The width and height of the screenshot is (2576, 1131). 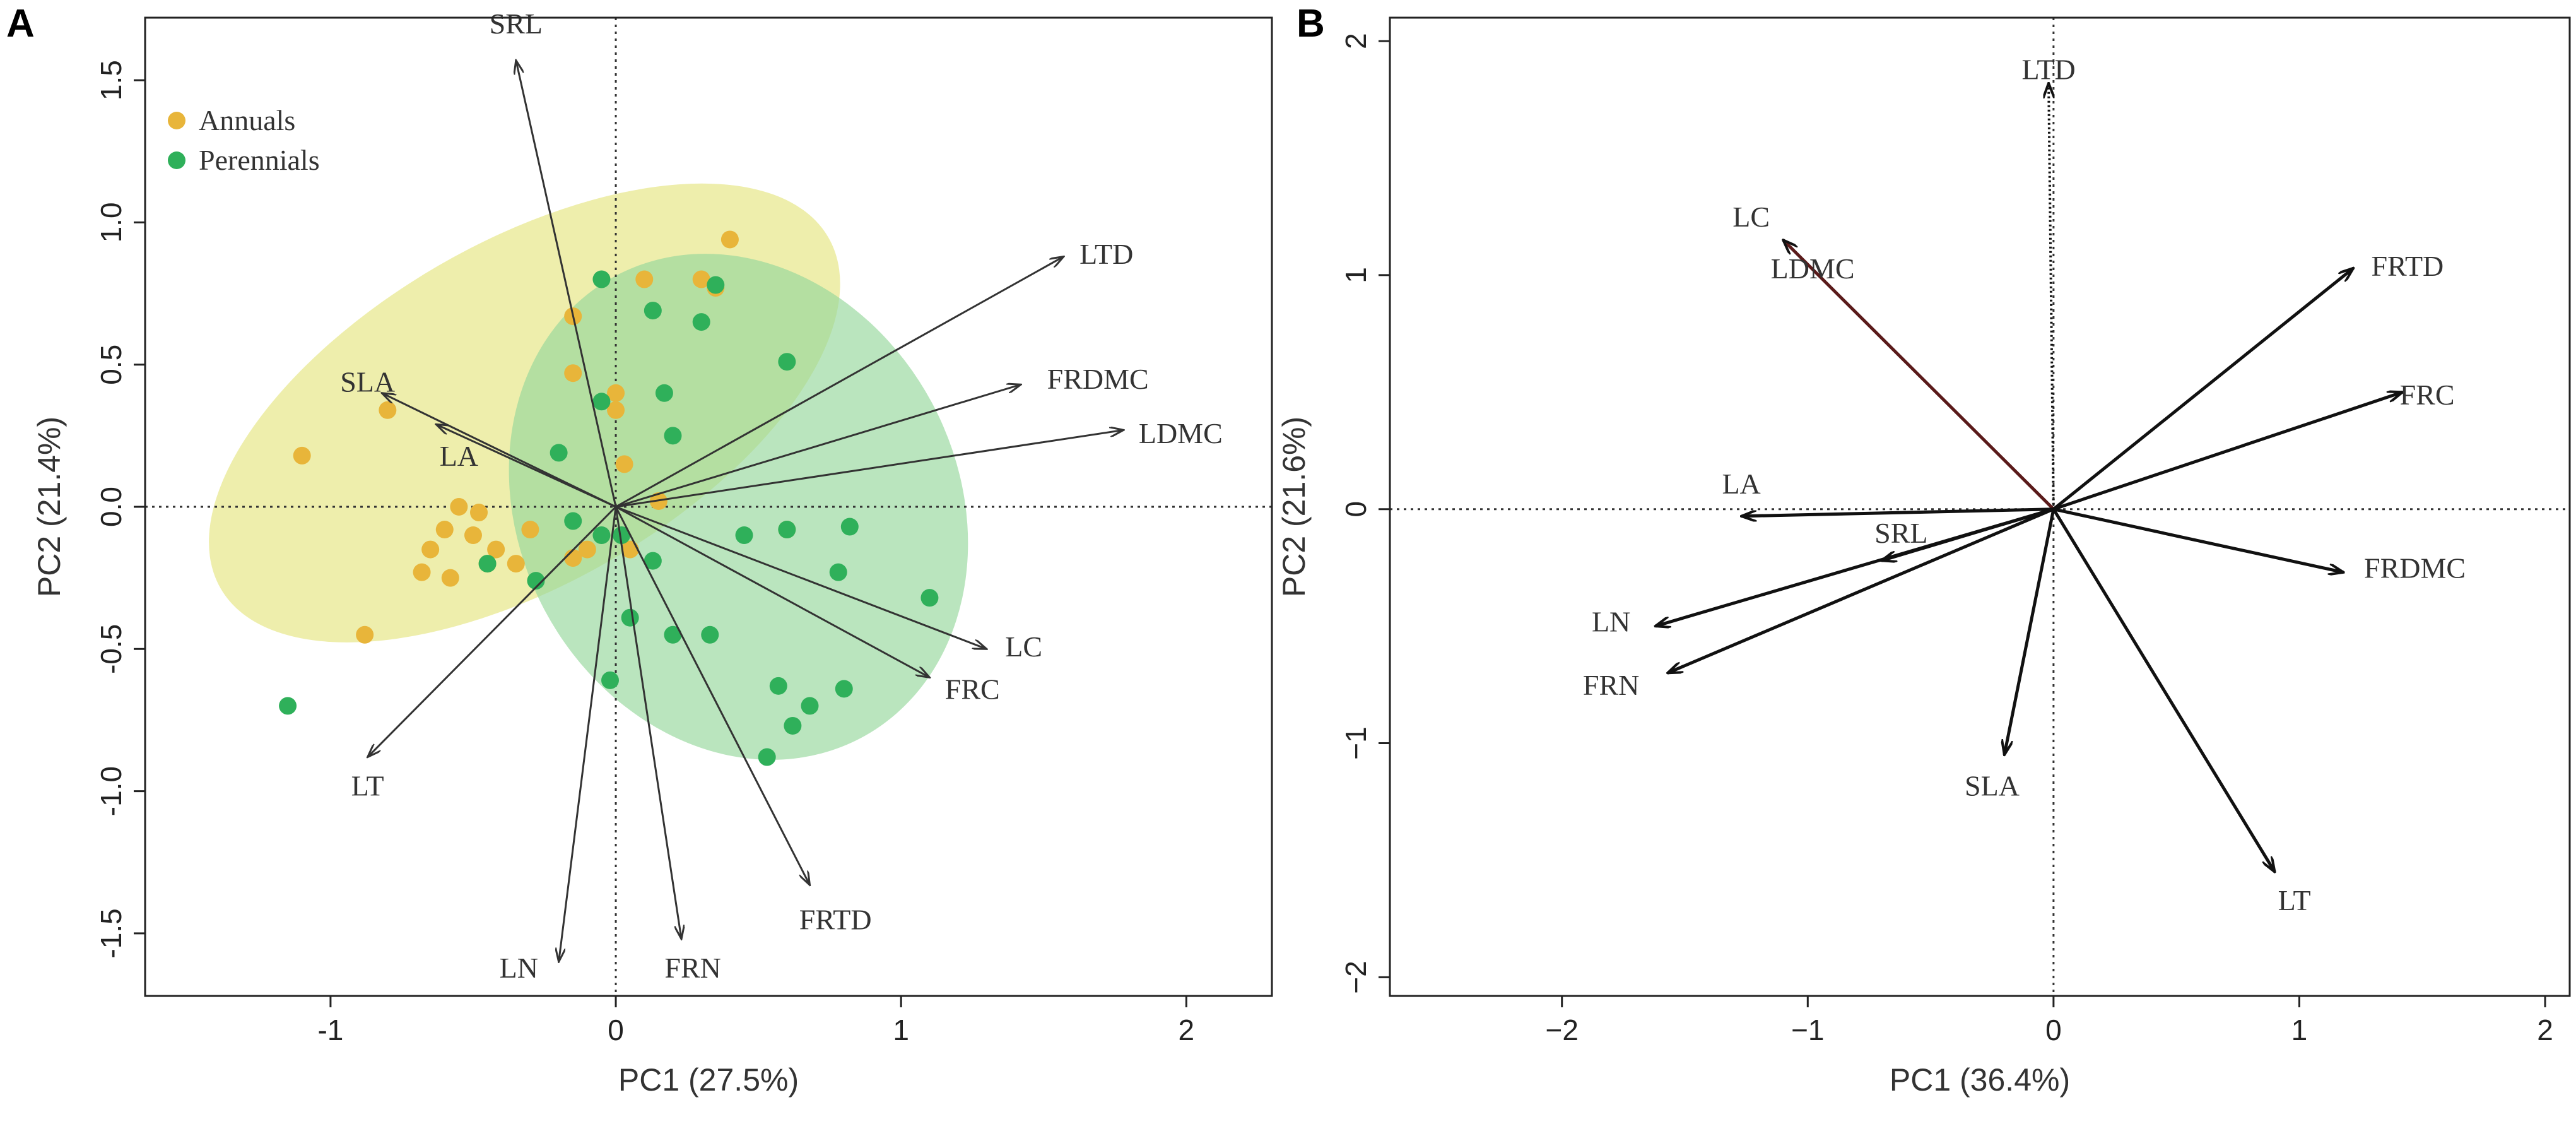 I want to click on legend-marker-annuals, so click(x=176, y=121).